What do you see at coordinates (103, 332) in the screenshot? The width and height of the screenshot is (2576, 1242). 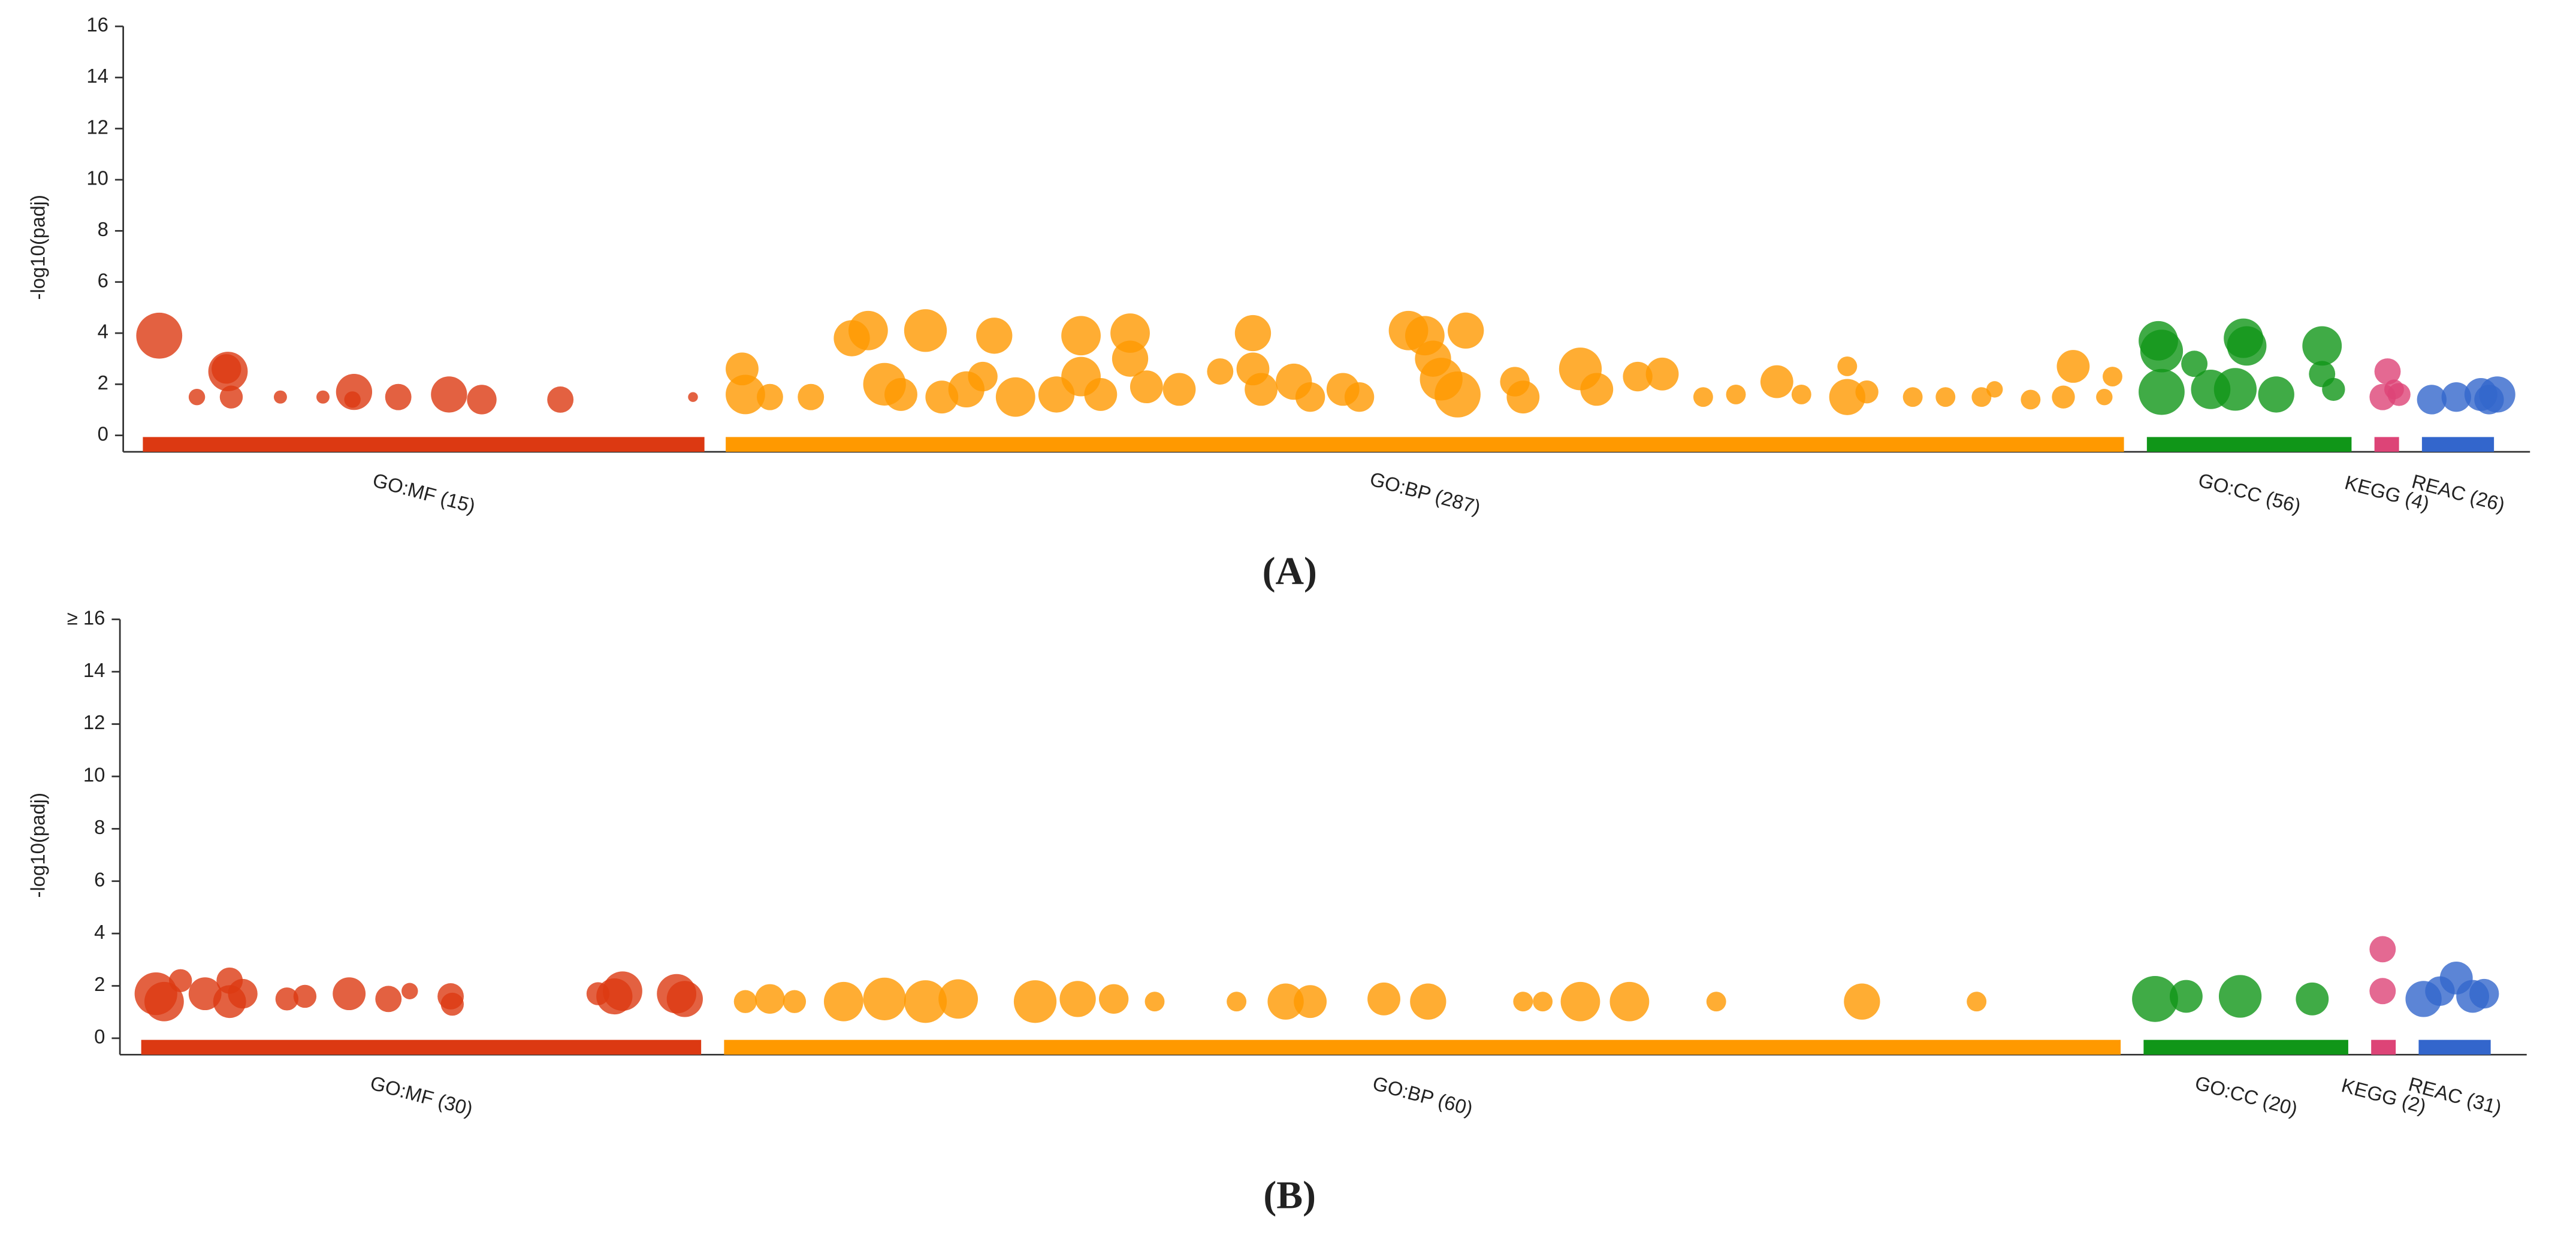 I see `y-tick-label: 4` at bounding box center [103, 332].